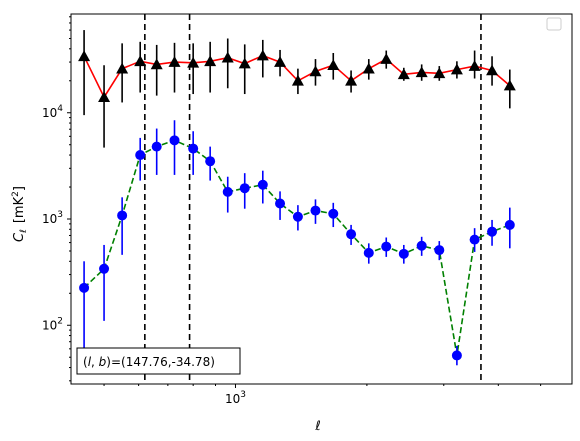  Describe the element at coordinates (19, 237) in the screenshot. I see `y-axis-label-symbol: C` at that location.